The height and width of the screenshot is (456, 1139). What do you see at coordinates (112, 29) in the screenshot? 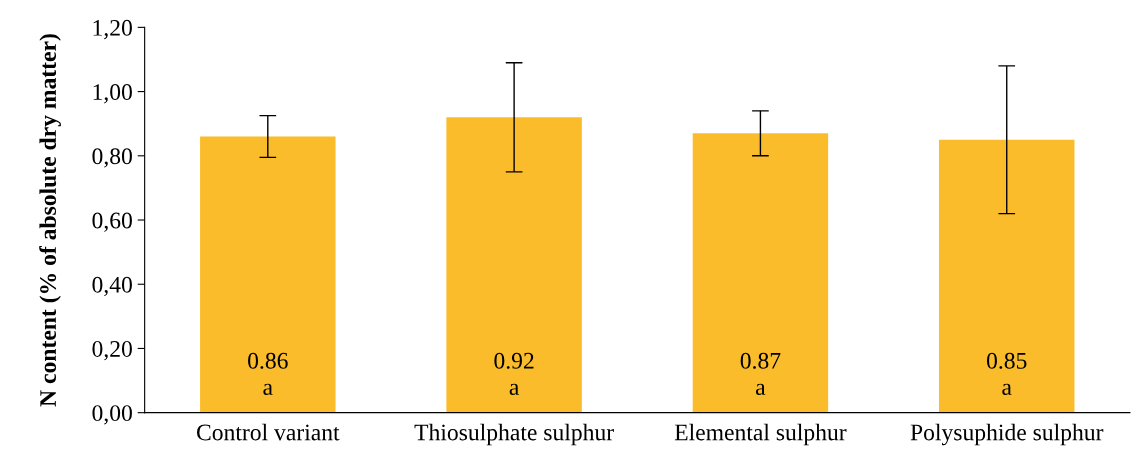
I see `y-tick-label: 1,20` at bounding box center [112, 29].